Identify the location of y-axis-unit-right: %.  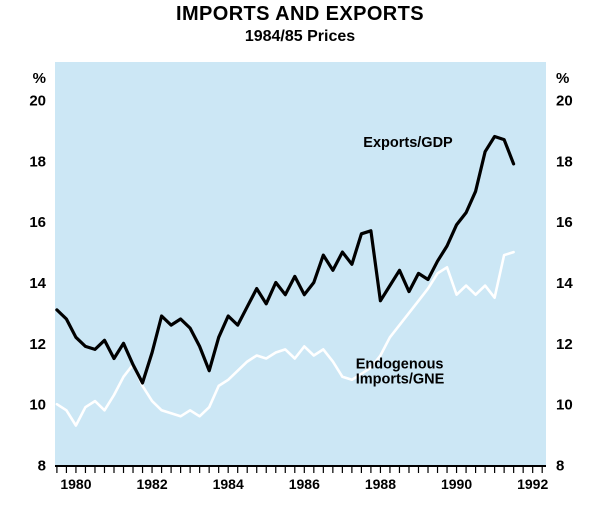
(562, 78).